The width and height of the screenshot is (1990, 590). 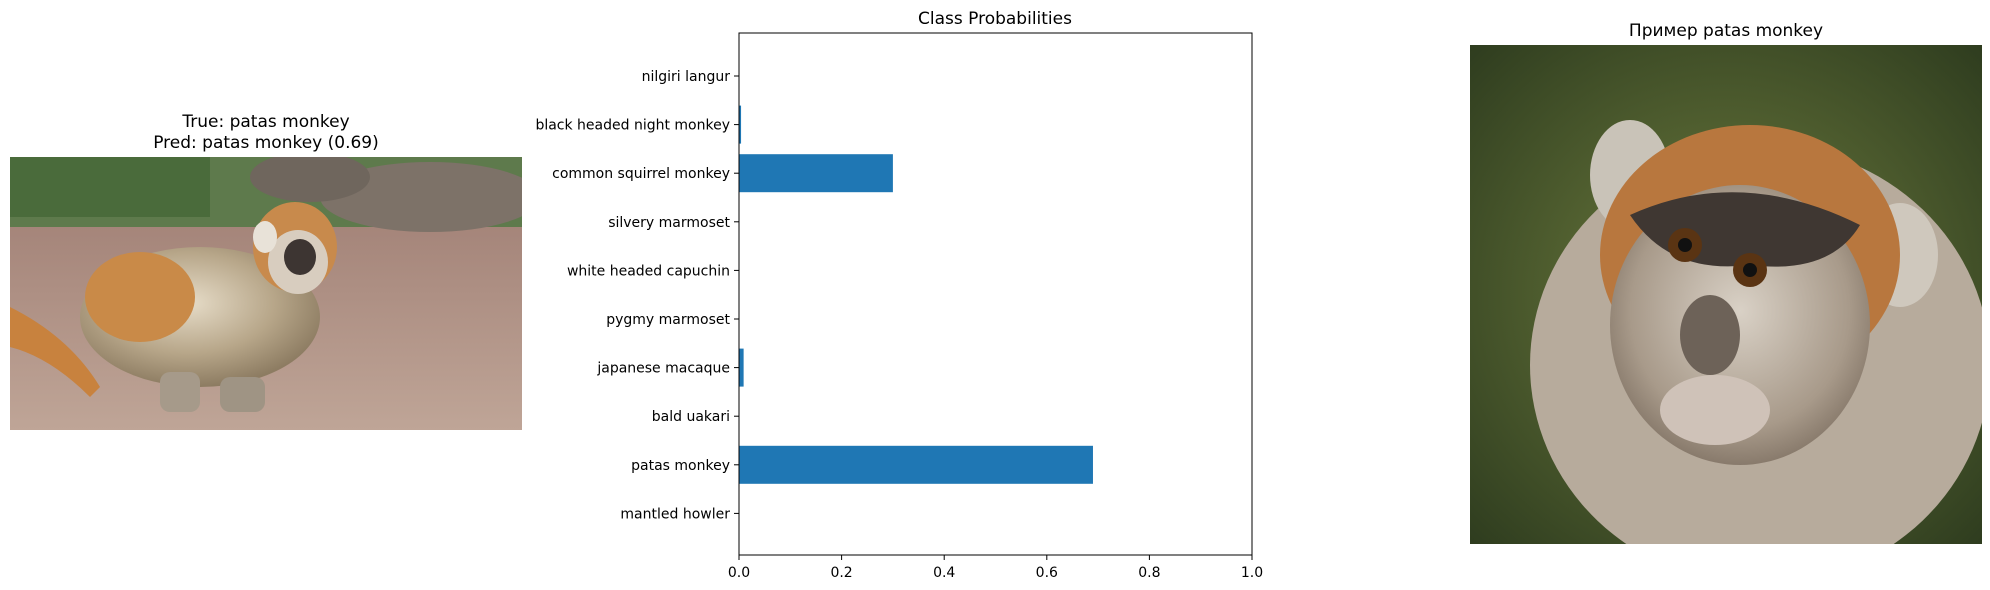 I want to click on x-tick-label: 1.0, so click(x=1252, y=573).